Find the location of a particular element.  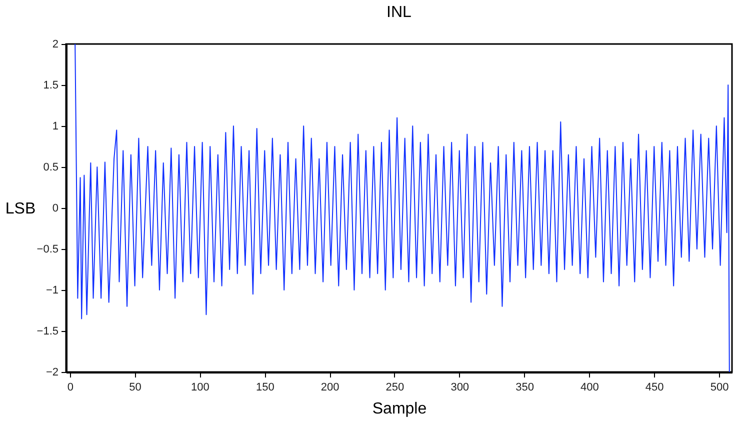

y-tick-label: 1.5 is located at coordinates (50, 86).